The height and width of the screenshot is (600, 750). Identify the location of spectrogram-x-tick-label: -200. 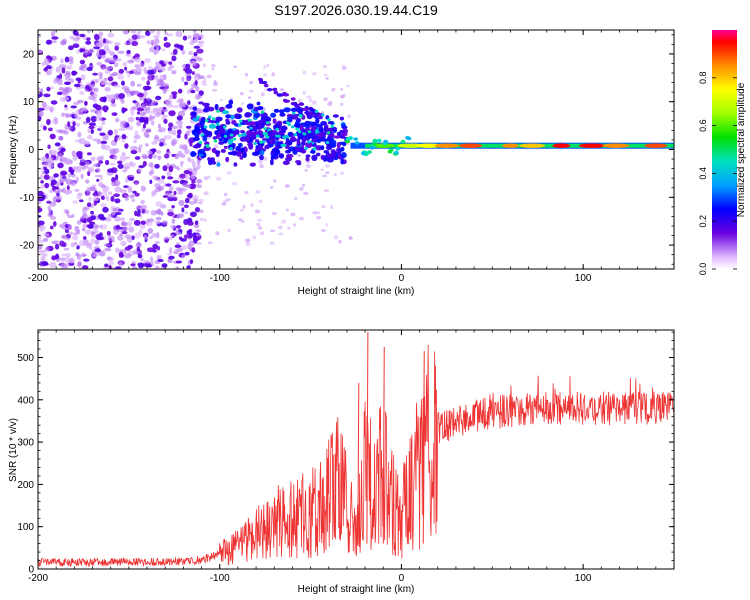
(38, 278).